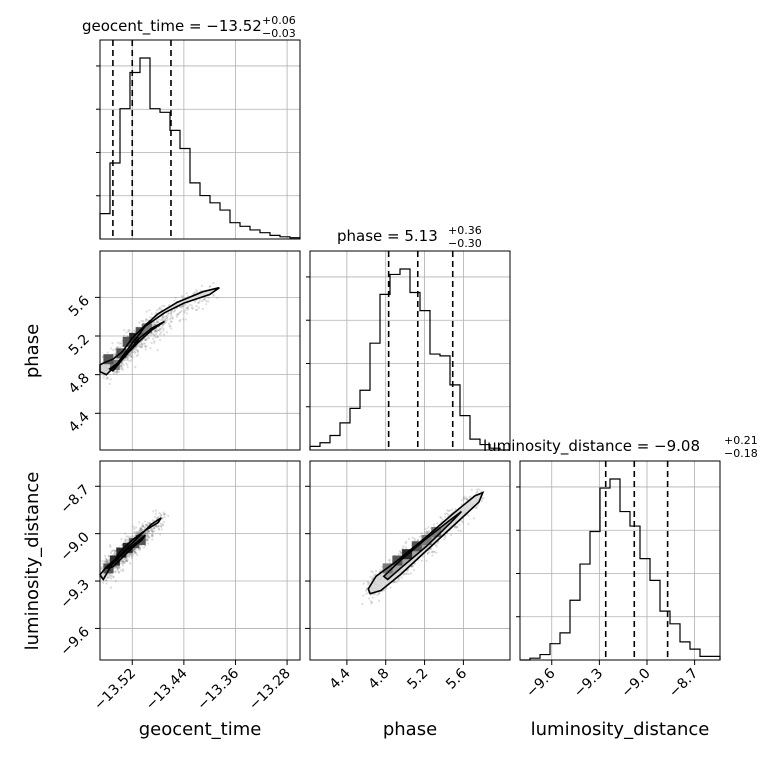 The image size is (760, 760). What do you see at coordinates (635, 683) in the screenshot?
I see `xtick-label-luminosity-distance: −9.0` at bounding box center [635, 683].